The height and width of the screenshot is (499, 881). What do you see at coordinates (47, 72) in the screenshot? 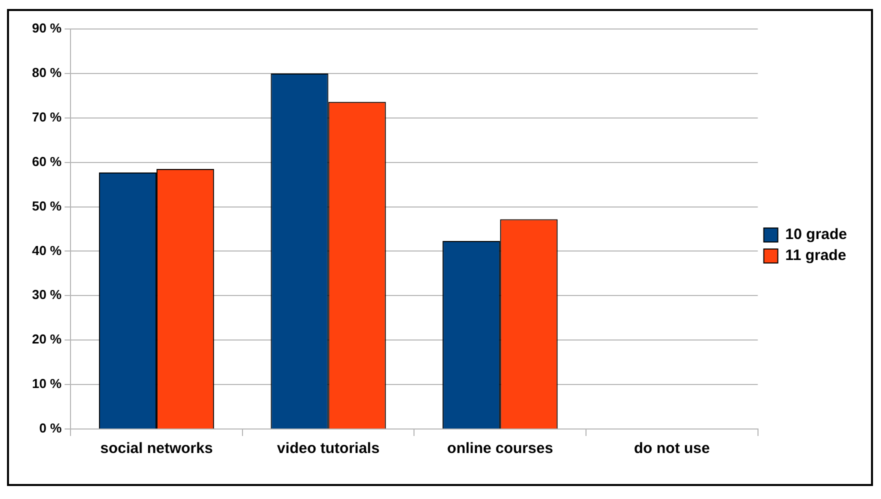
I see `y-tick-label: 80 %` at bounding box center [47, 72].